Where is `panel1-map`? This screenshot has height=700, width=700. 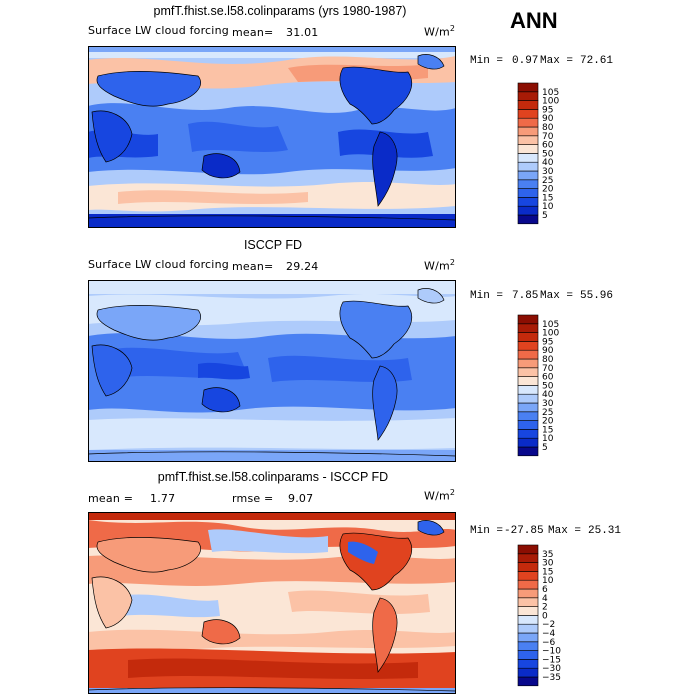 panel1-map is located at coordinates (272, 137).